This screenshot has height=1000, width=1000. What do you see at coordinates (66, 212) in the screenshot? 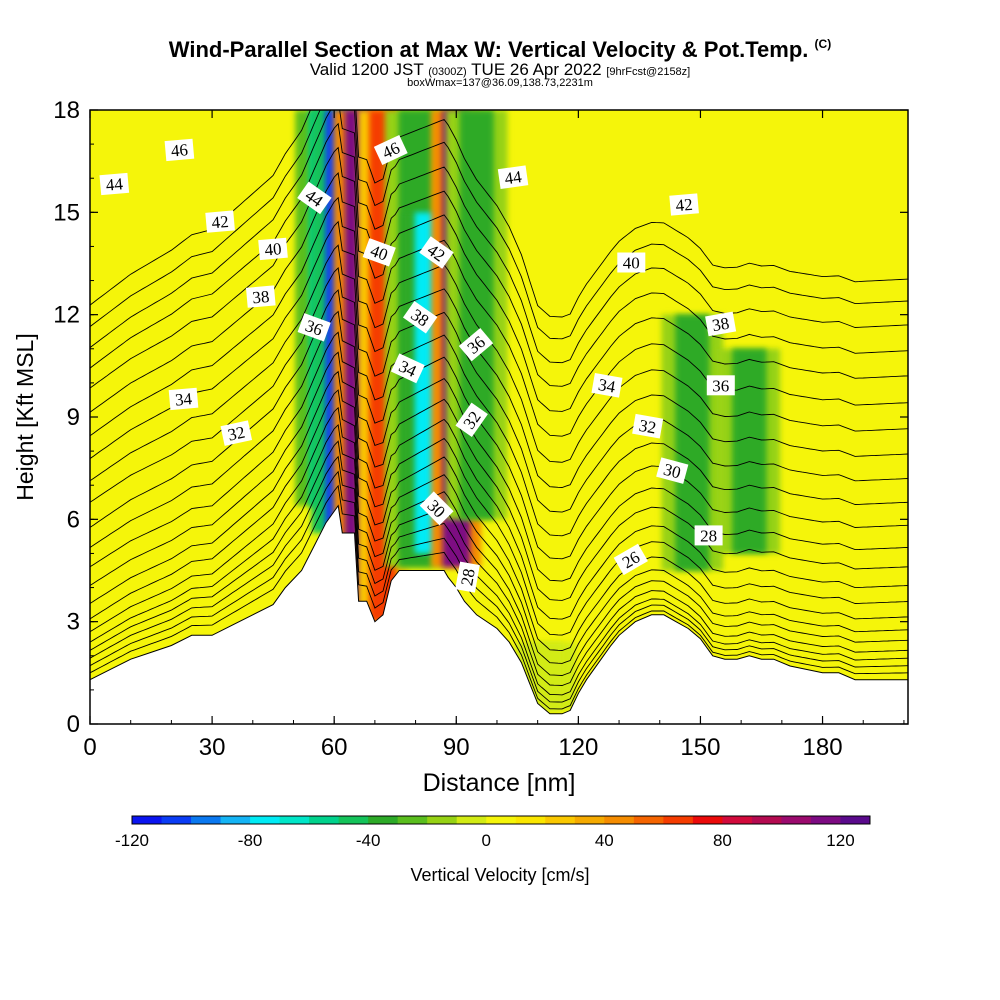
I see `y-tick-label: 15` at bounding box center [66, 212].